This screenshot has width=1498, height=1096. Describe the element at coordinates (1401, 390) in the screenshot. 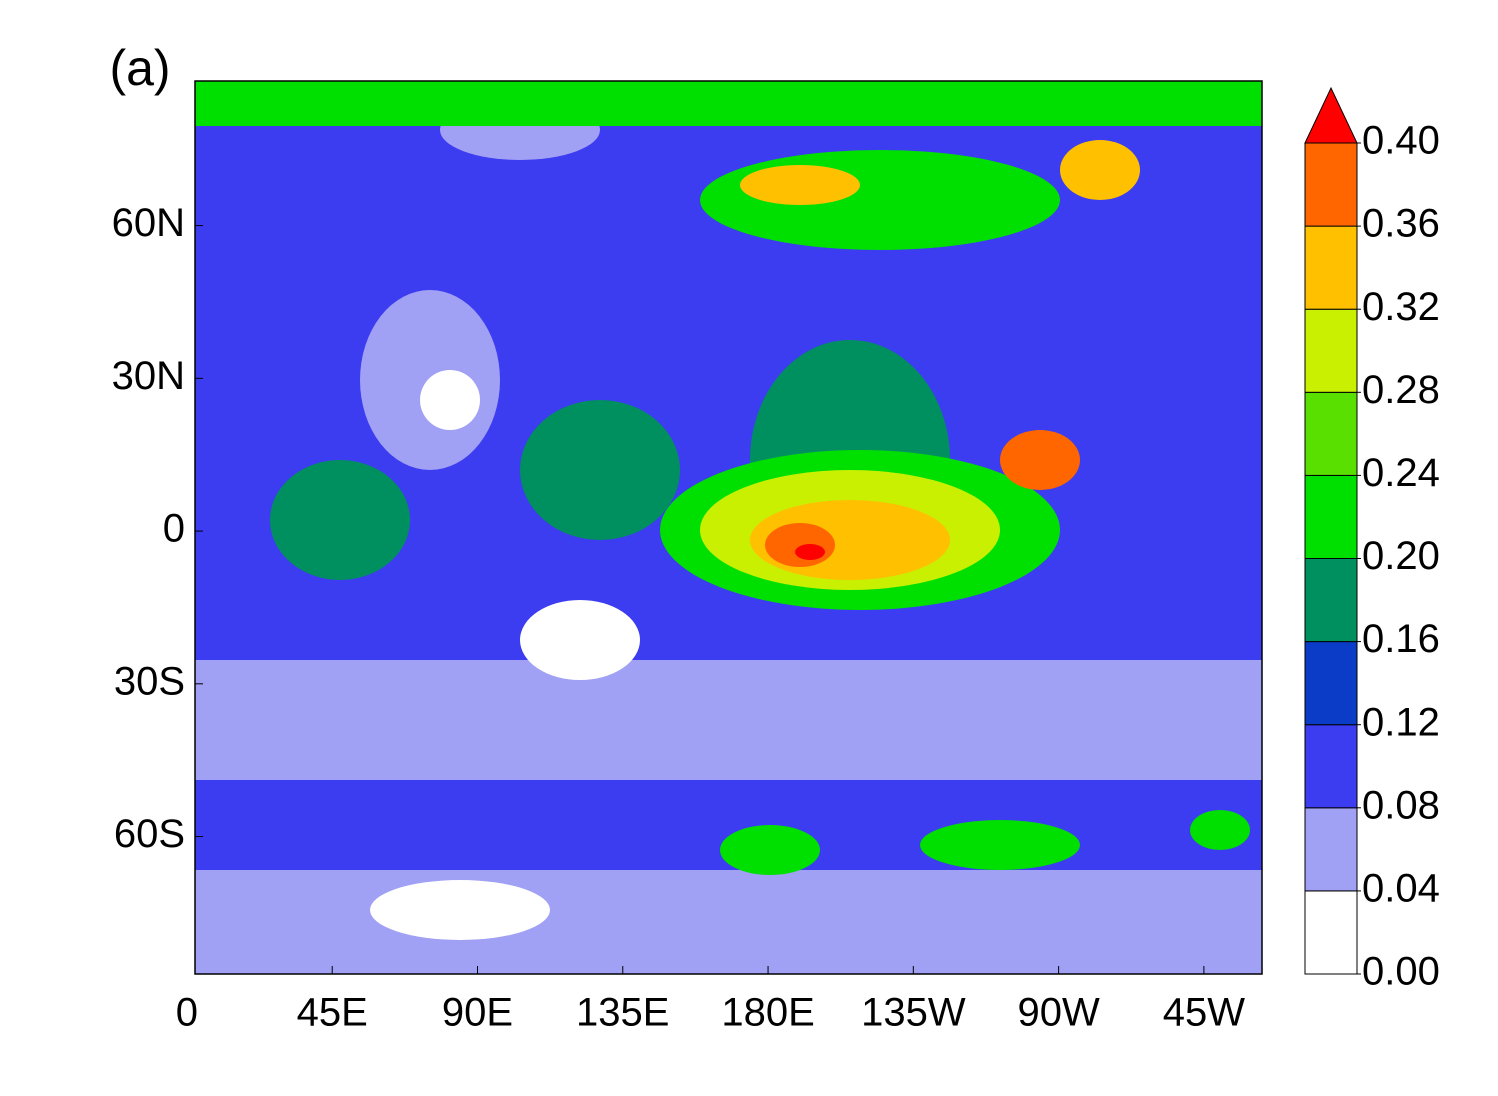

I see `colorbar-tick-label: 0.28` at that location.